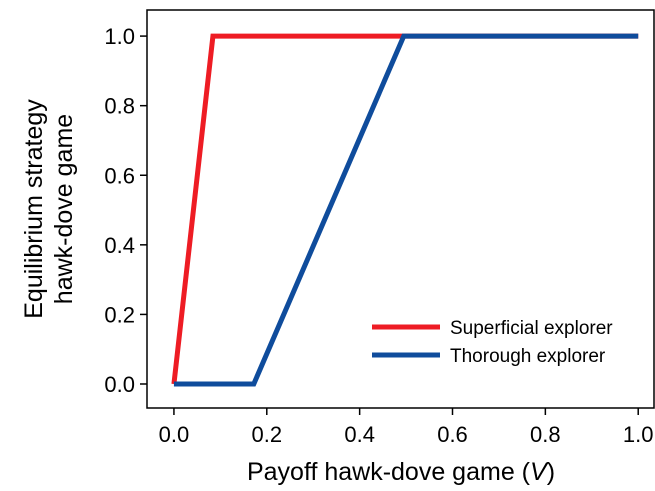  Describe the element at coordinates (119, 106) in the screenshot. I see `y-tick-label: 0.8` at that location.